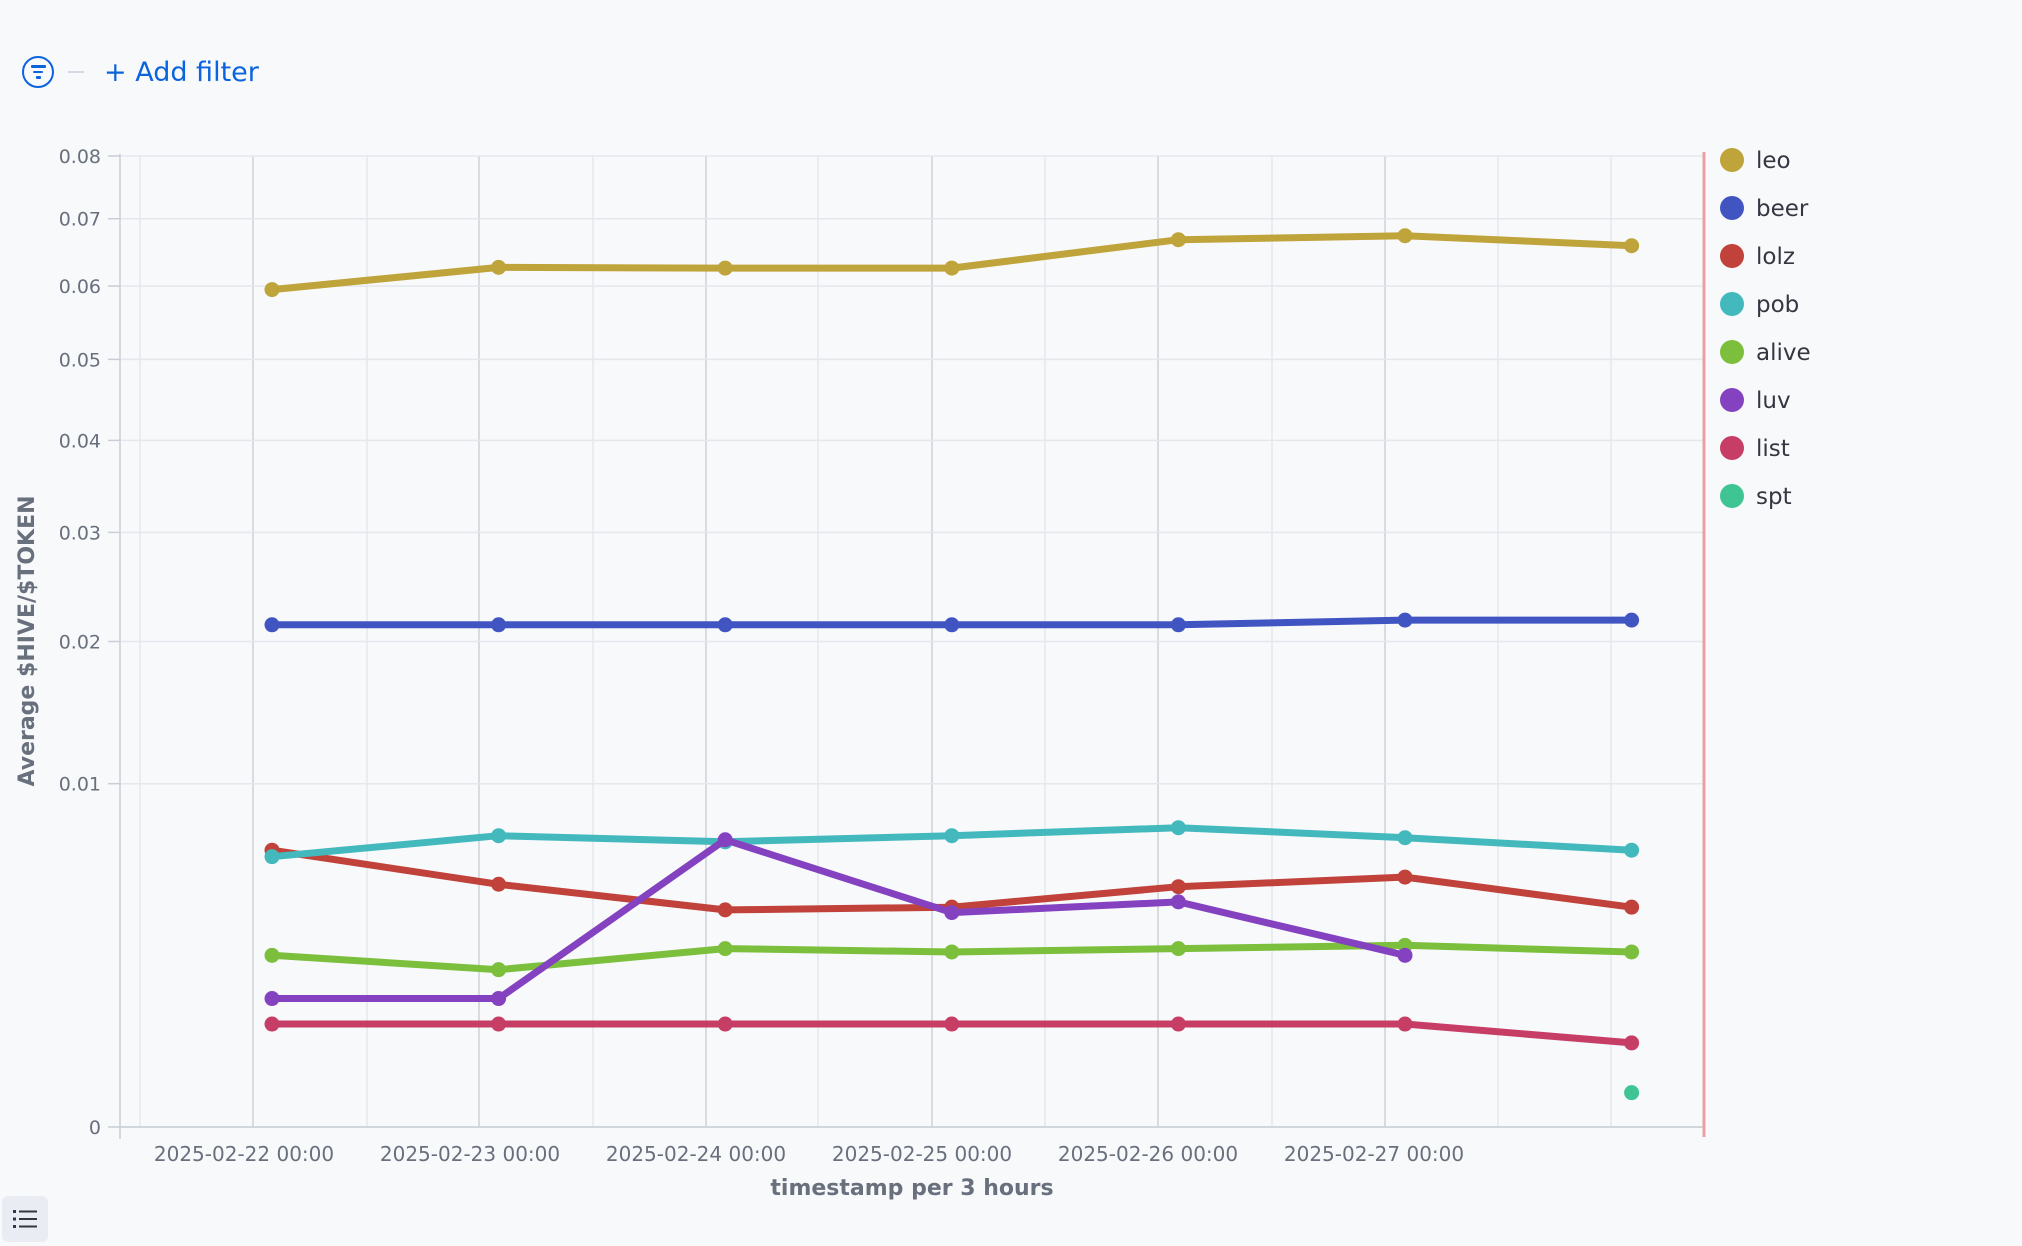 The height and width of the screenshot is (1246, 2022). I want to click on x-tick-label: 2025-02-24 00:00, so click(696, 1154).